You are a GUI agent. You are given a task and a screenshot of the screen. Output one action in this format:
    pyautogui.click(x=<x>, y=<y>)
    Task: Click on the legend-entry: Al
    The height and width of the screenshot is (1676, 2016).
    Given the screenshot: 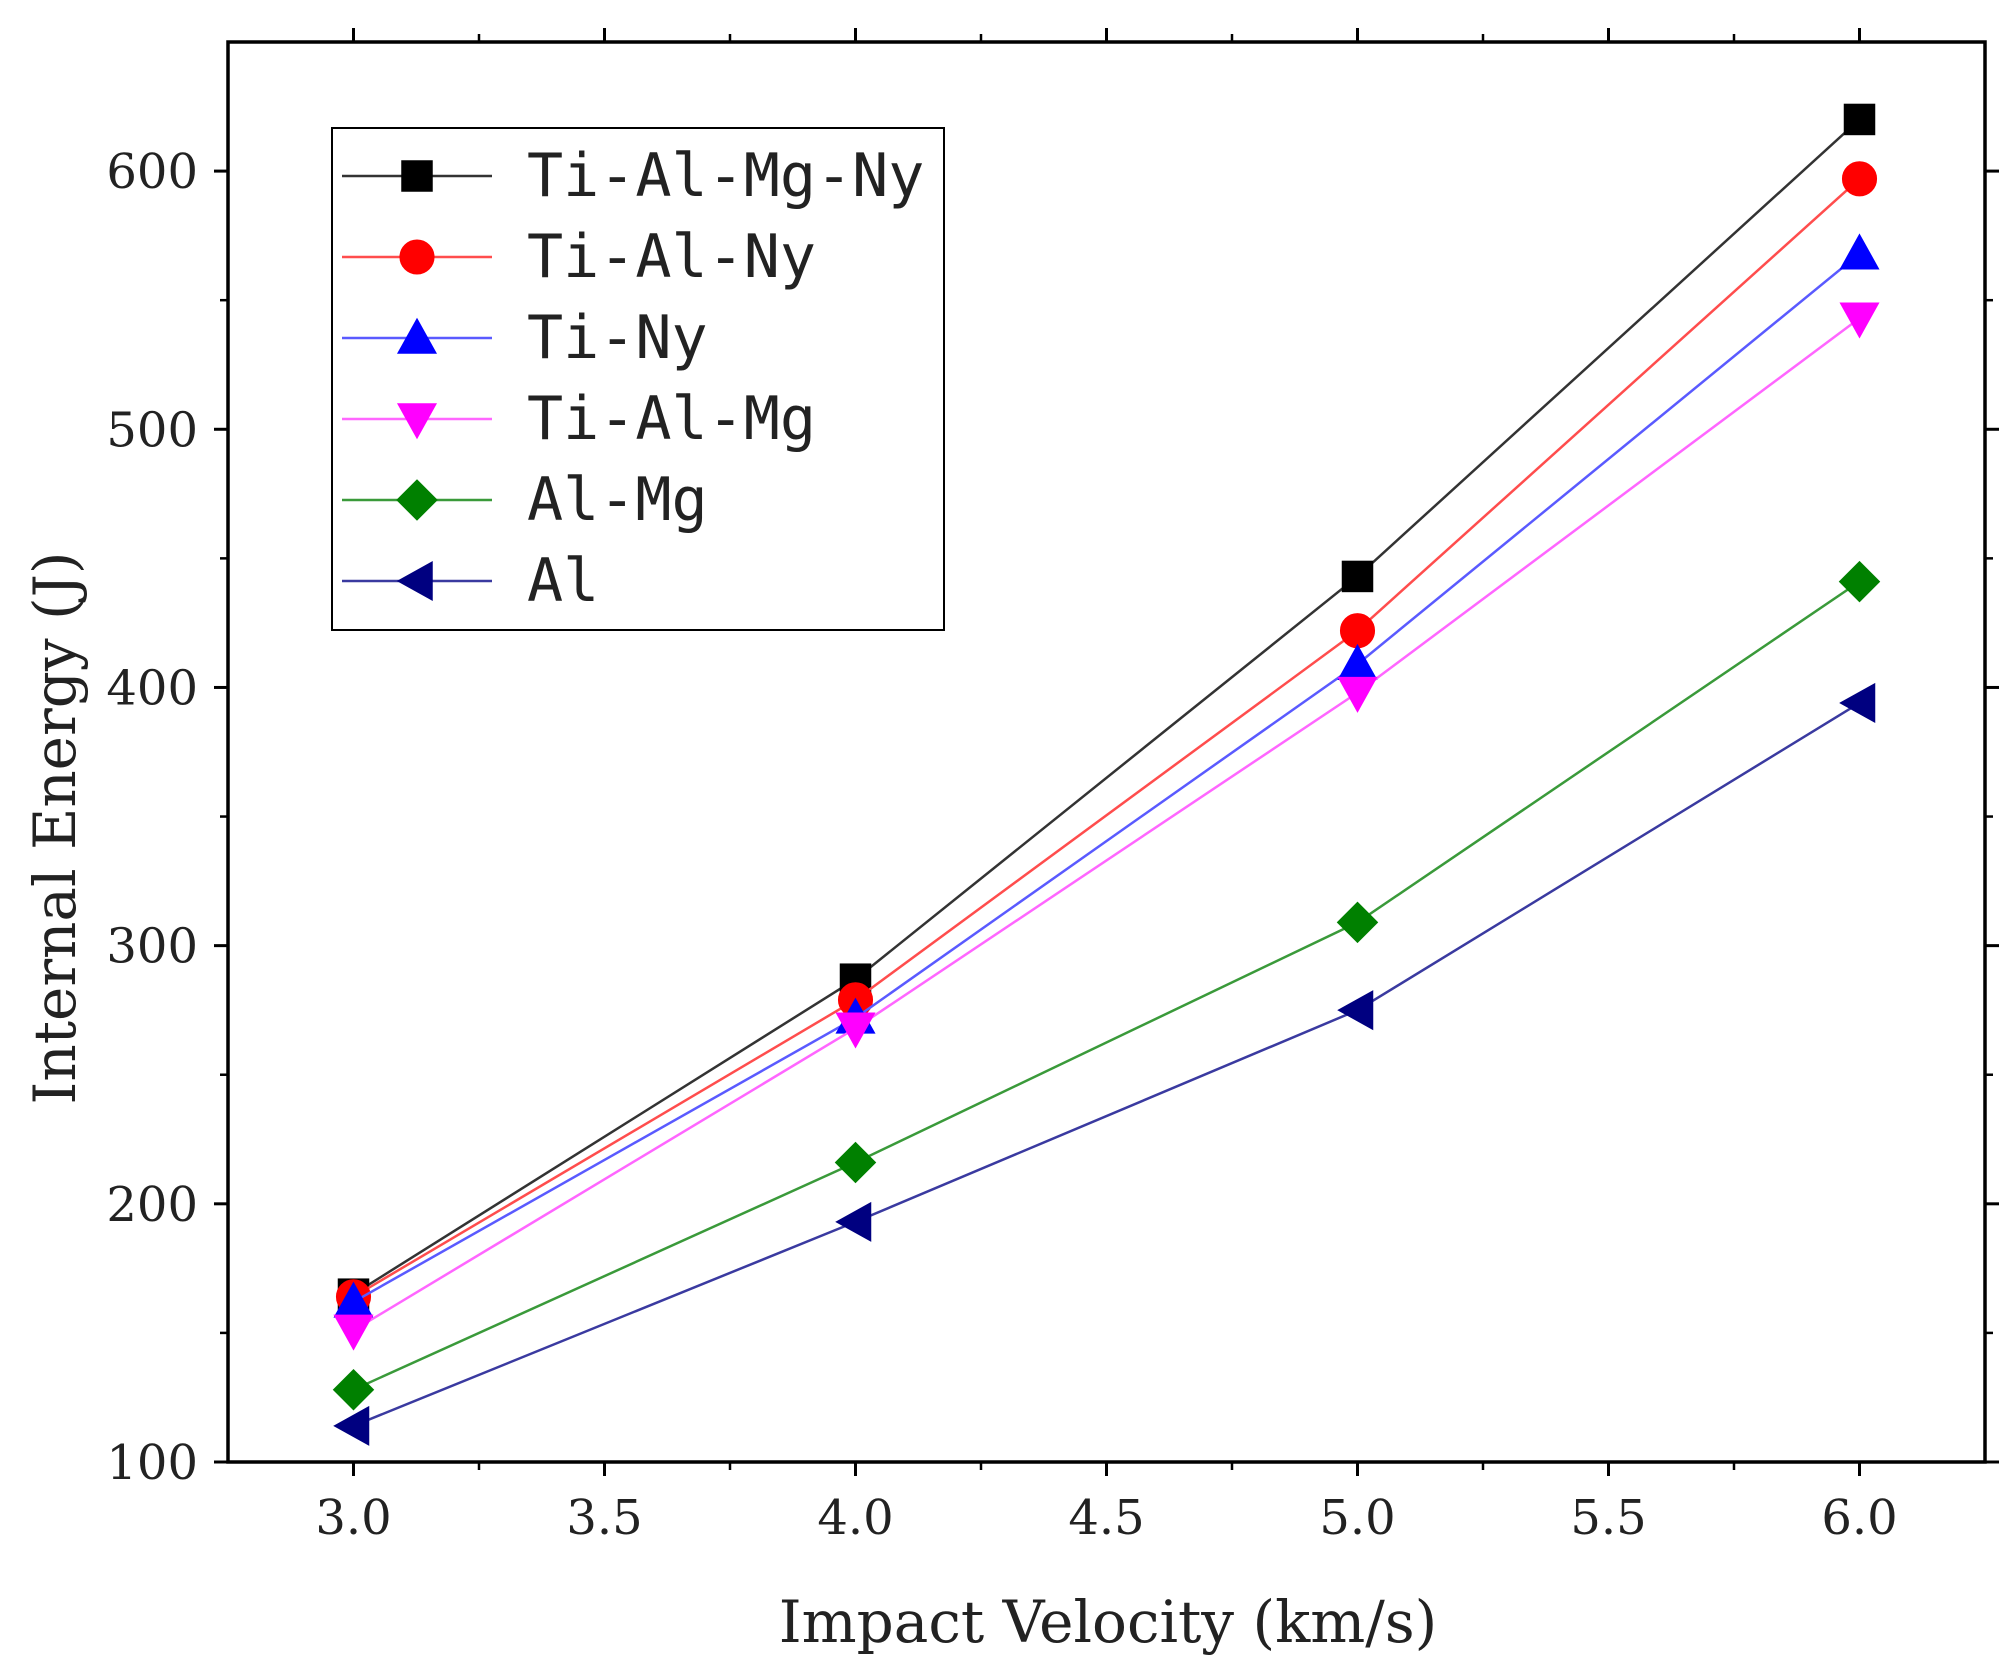 What is the action you would take?
    pyautogui.click(x=470, y=581)
    